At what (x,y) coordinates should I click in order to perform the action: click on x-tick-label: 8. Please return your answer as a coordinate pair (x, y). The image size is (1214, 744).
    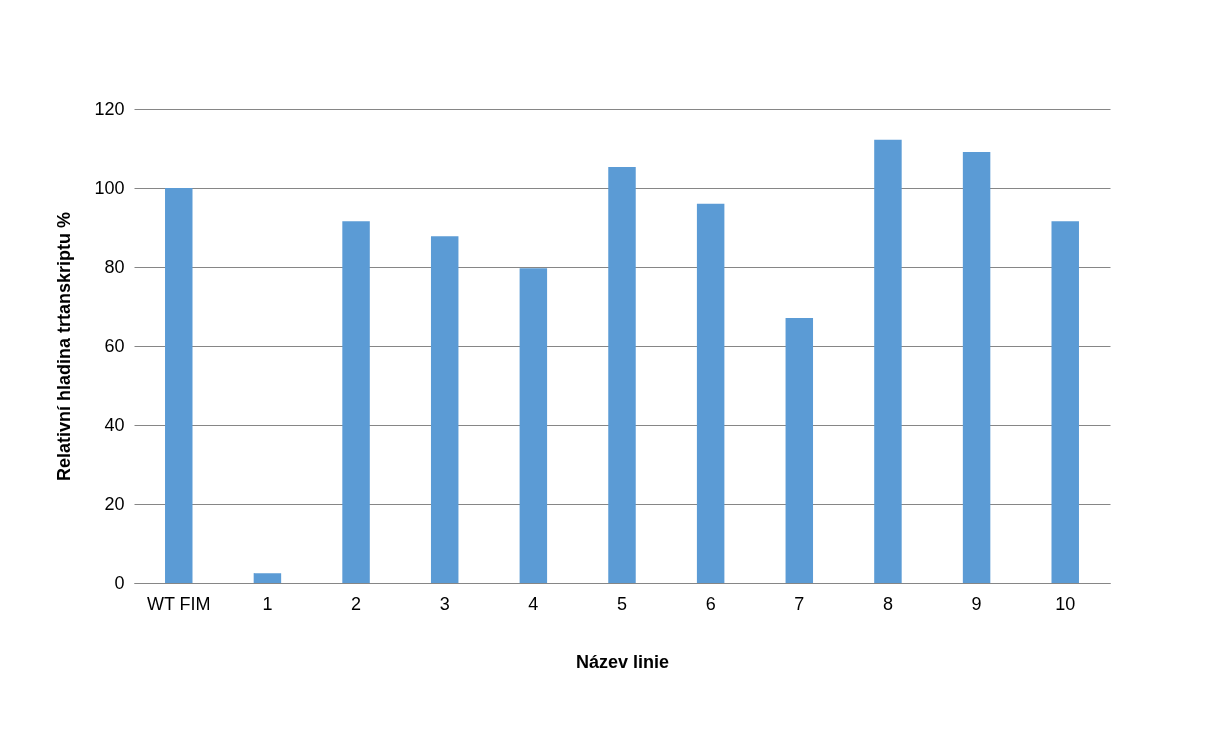
    Looking at the image, I should click on (887, 603).